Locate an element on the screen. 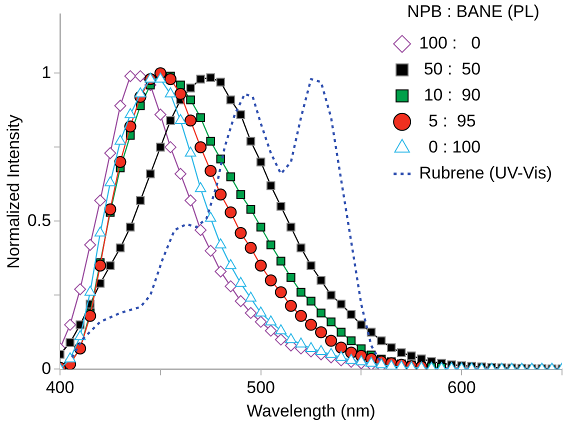 The height and width of the screenshot is (422, 569). x-tick-label: 600 is located at coordinates (461, 388).